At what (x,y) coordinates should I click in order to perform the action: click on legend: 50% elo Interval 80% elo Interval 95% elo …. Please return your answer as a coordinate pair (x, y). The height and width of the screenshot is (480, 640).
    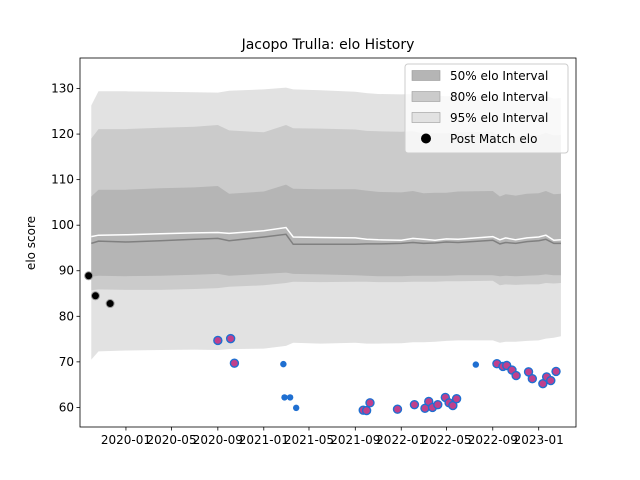
    Looking at the image, I should click on (486, 108).